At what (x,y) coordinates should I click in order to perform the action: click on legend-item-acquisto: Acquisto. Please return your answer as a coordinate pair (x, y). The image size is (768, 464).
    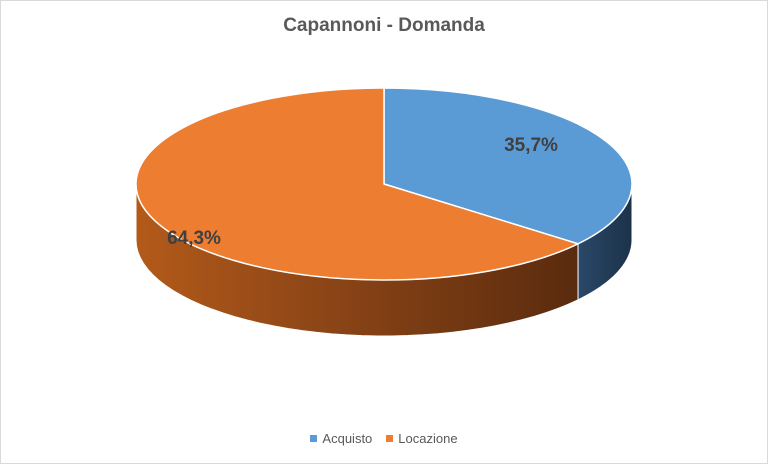
    Looking at the image, I should click on (341, 438).